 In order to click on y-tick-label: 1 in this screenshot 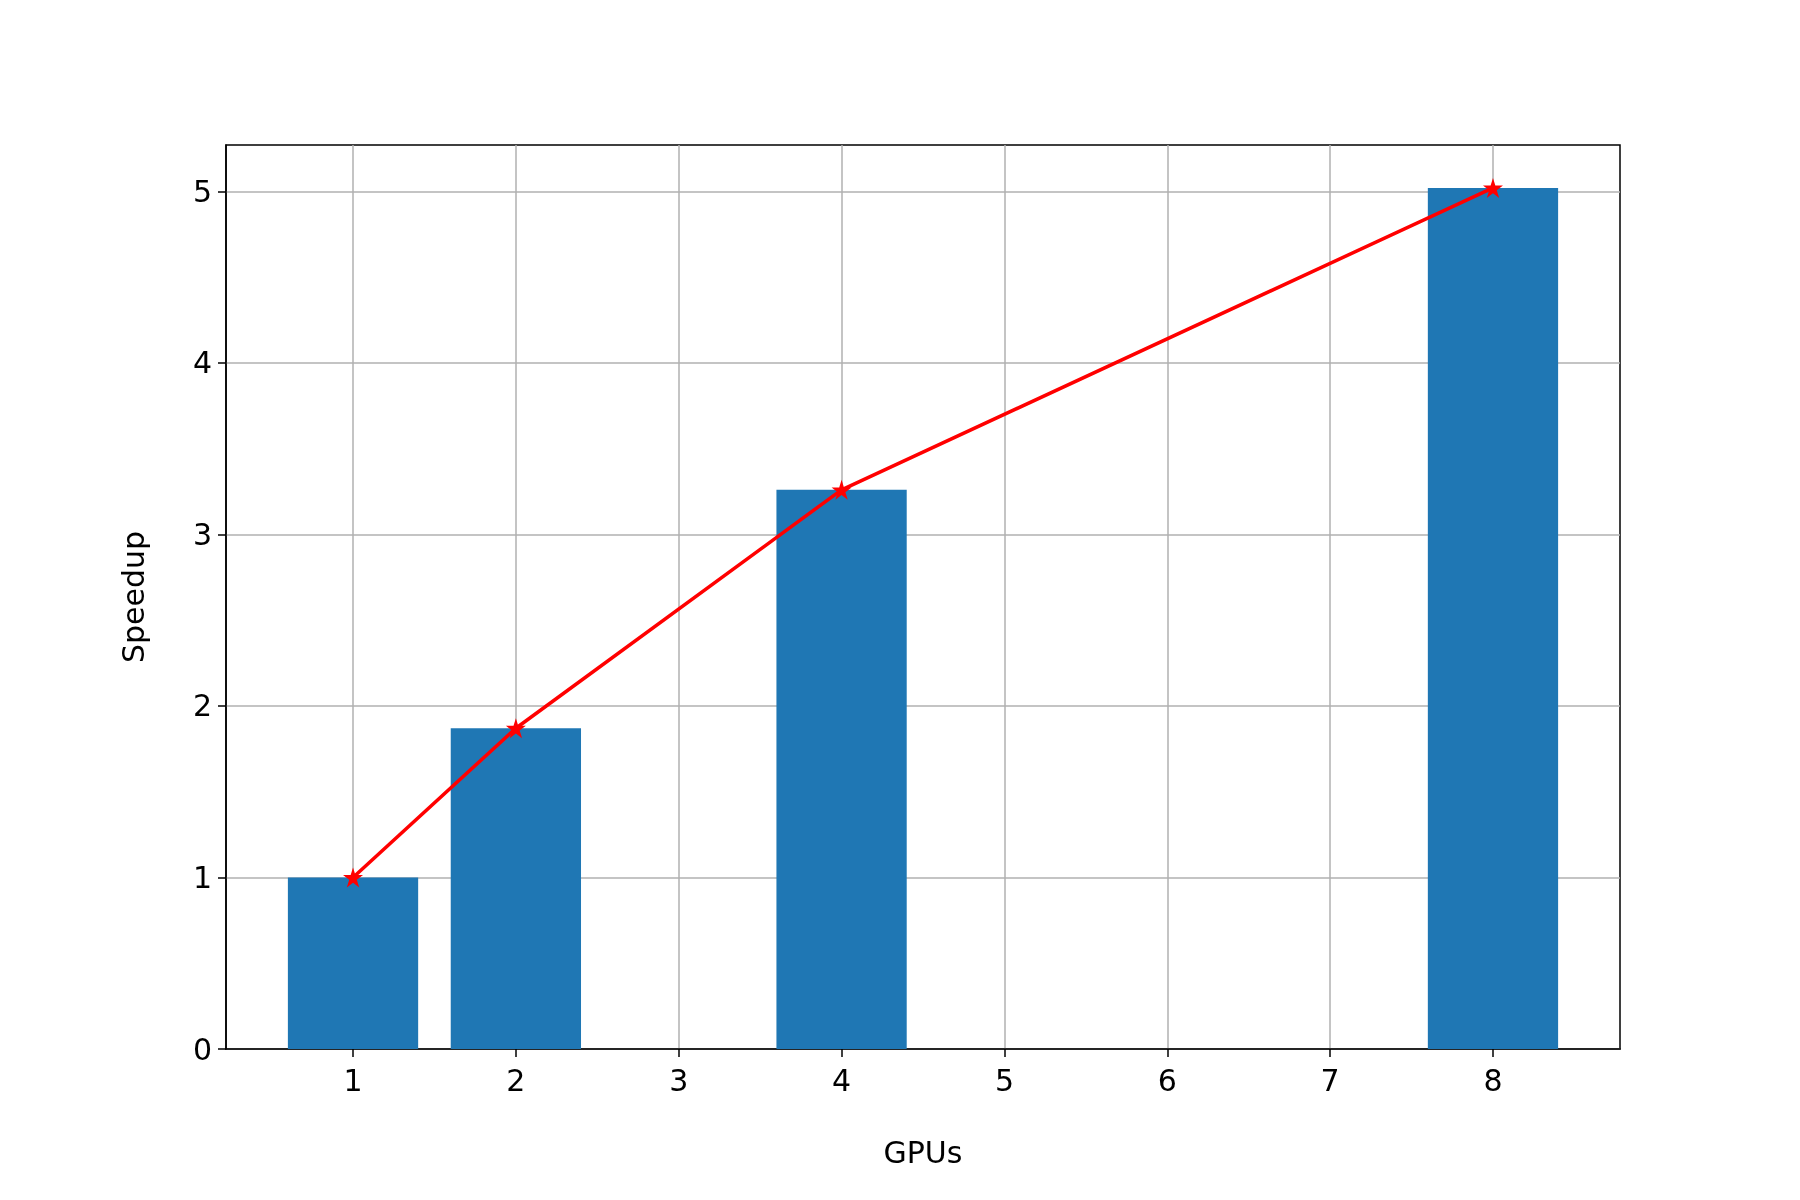, I will do `click(202, 877)`.